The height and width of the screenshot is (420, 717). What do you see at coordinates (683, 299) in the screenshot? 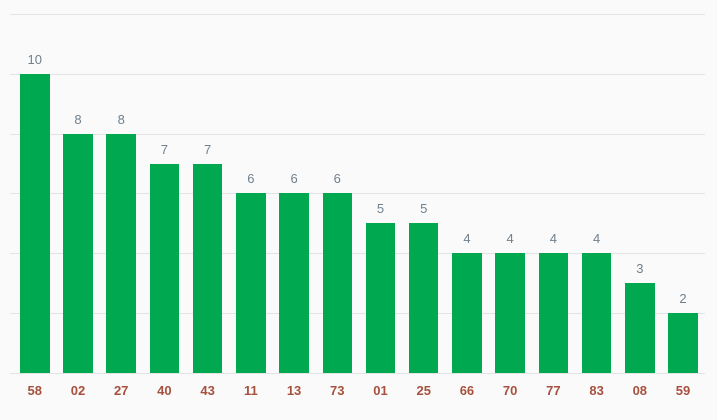
I see `bar-value-label: 2` at bounding box center [683, 299].